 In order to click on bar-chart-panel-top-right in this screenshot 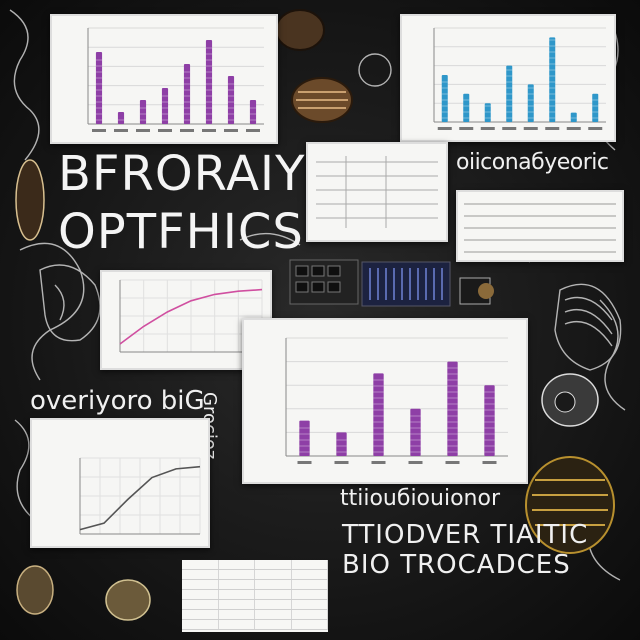, I will do `click(508, 78)`.